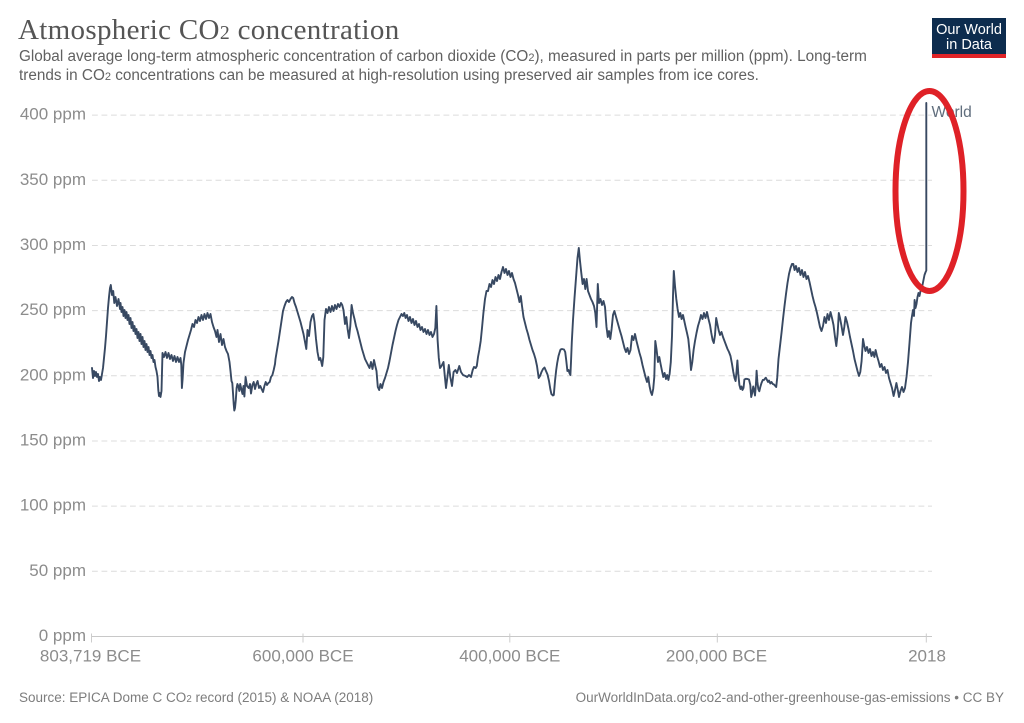 This screenshot has width=1024, height=723. Describe the element at coordinates (927, 656) in the screenshot. I see `svg-text: 2018` at that location.